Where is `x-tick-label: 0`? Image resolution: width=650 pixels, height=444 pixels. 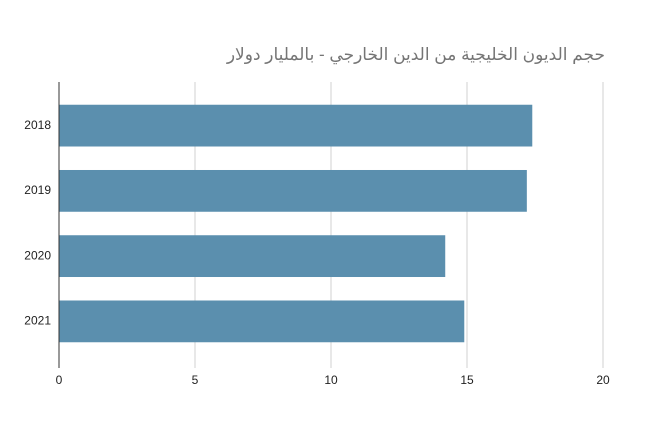 x-tick-label: 0 is located at coordinates (59, 380).